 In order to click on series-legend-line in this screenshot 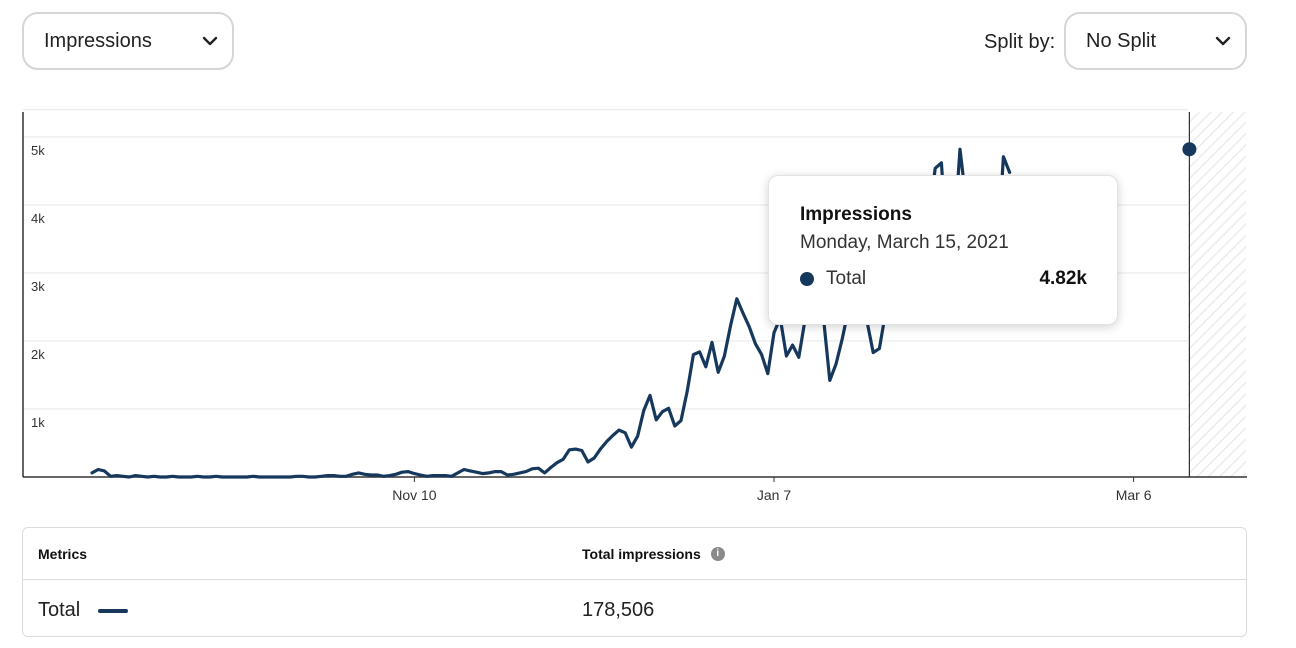, I will do `click(113, 610)`.